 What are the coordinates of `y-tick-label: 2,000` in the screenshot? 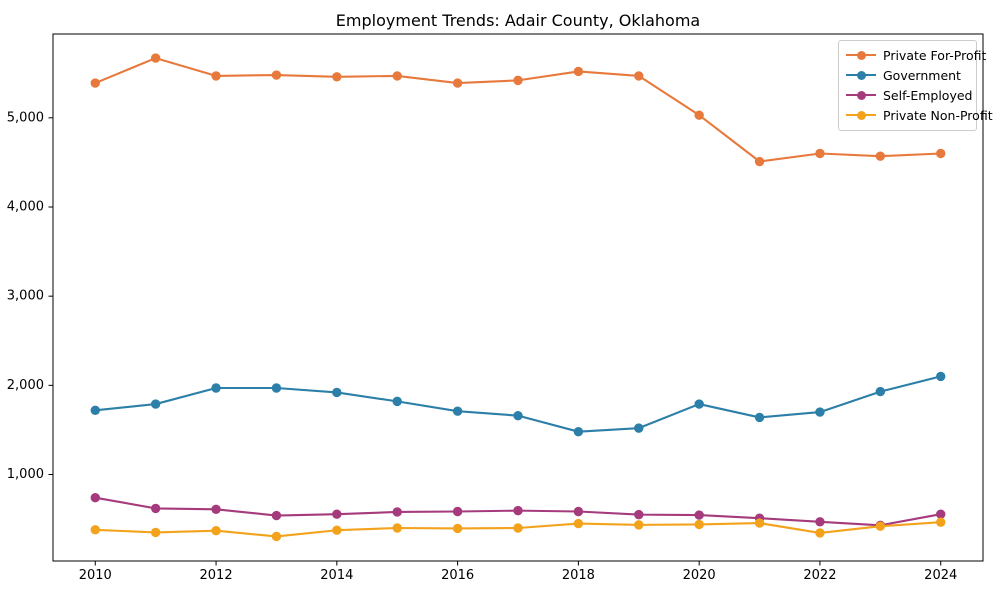 It's located at (25, 385).